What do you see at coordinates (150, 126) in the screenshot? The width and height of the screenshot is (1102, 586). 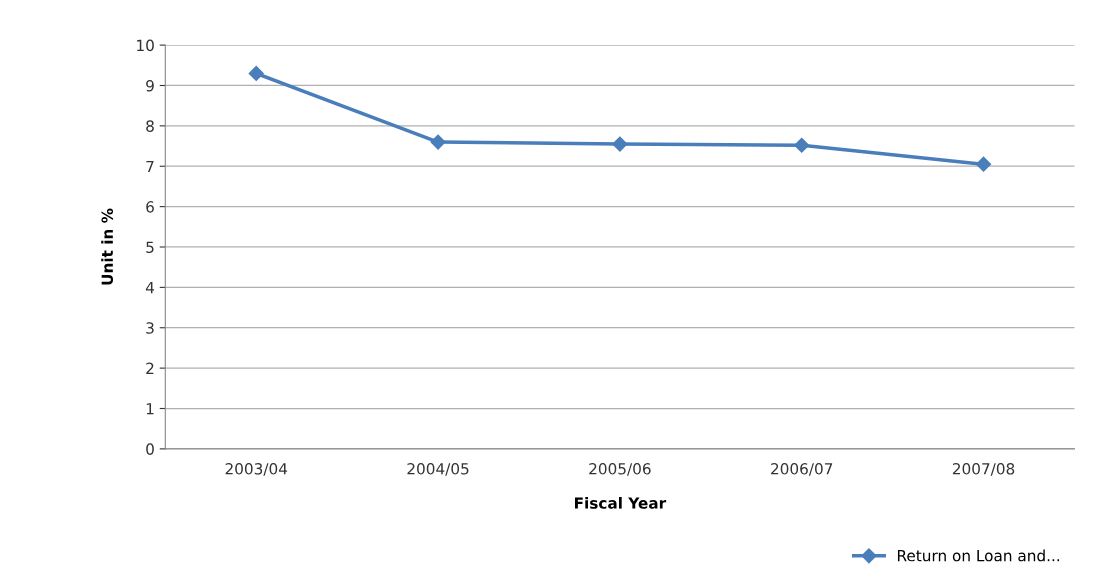 I see `y-tick-label: 8` at bounding box center [150, 126].